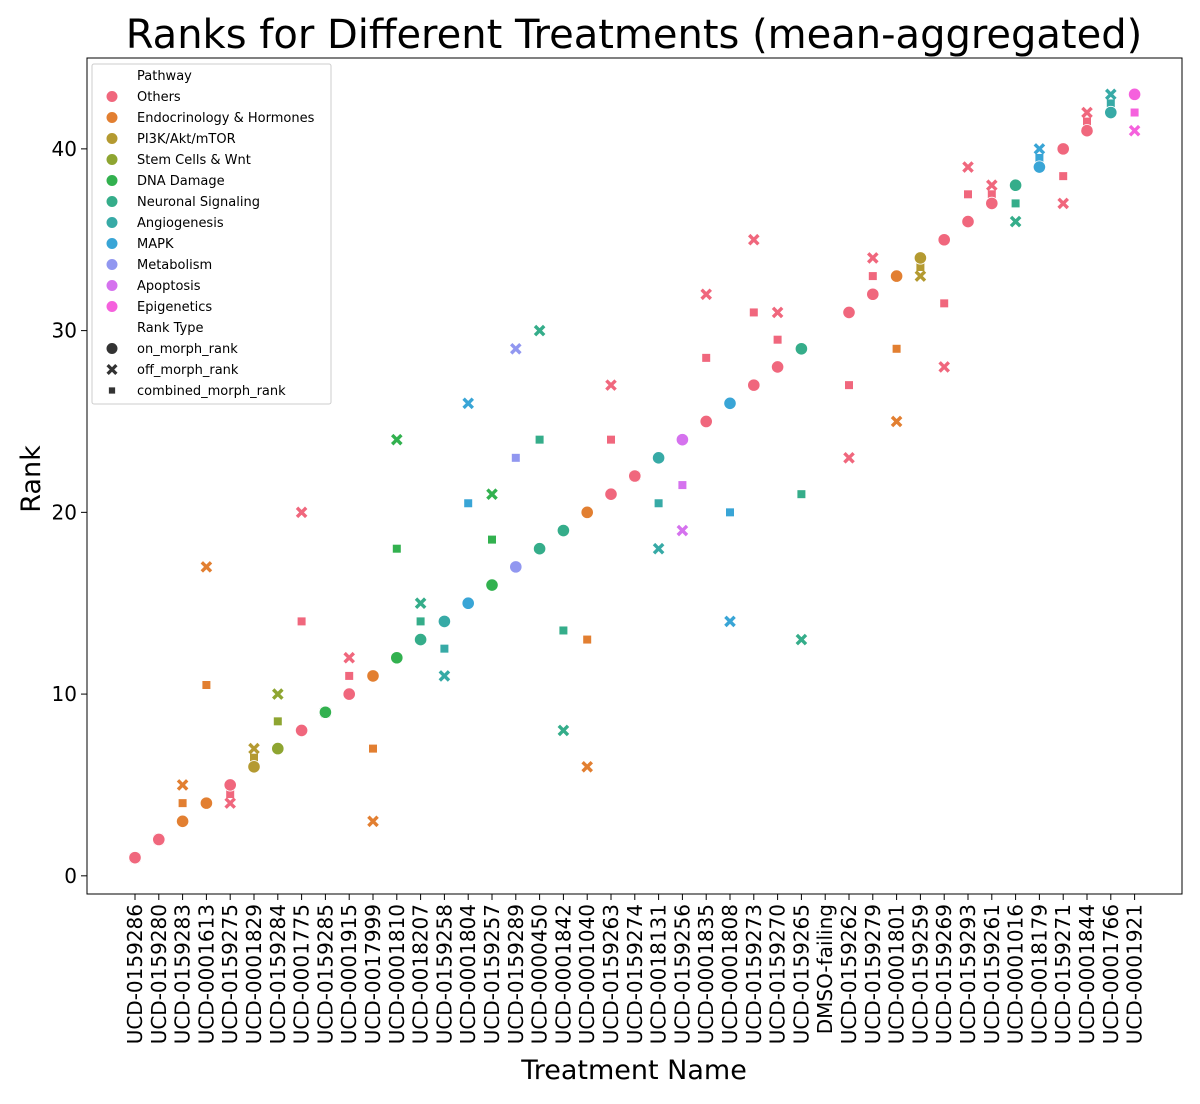 The height and width of the screenshot is (1104, 1200). Describe the element at coordinates (187, 349) in the screenshot. I see `legend-entry-label: on_morph_rank` at that location.